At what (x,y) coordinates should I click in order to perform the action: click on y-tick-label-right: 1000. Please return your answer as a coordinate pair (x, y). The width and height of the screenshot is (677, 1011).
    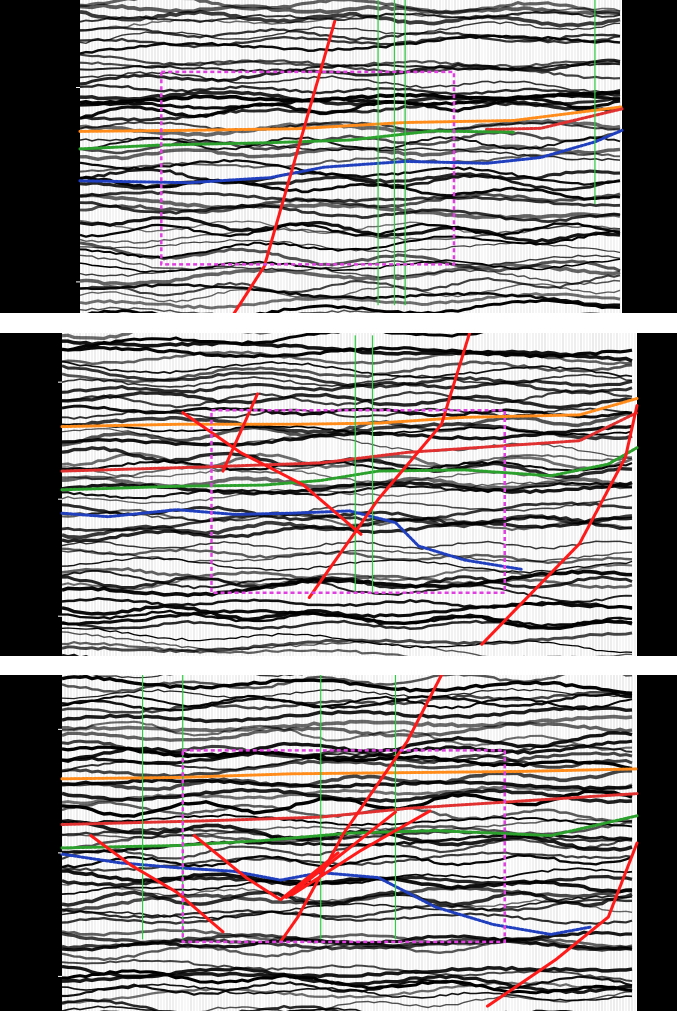
    Looking at the image, I should click on (647, 86).